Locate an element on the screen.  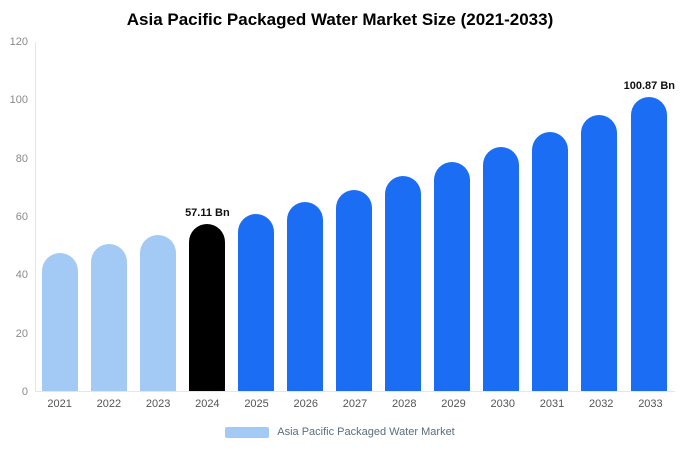
y-tick-label: 120 is located at coordinates (18, 42).